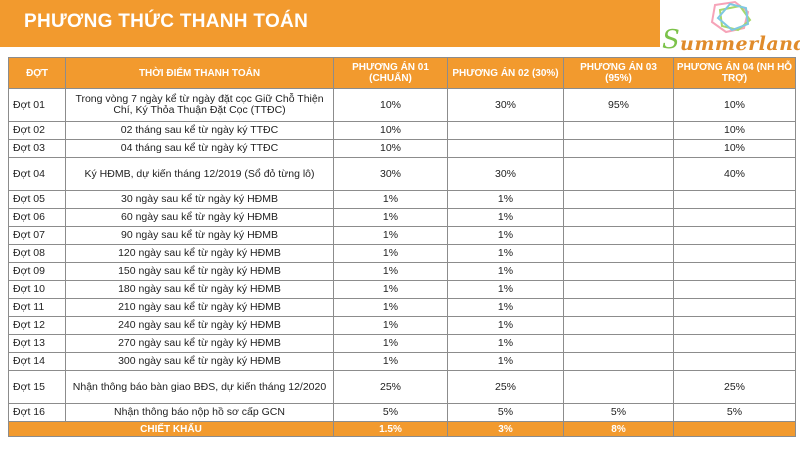  What do you see at coordinates (707, 27) in the screenshot?
I see `logo-mark-icon: S` at bounding box center [707, 27].